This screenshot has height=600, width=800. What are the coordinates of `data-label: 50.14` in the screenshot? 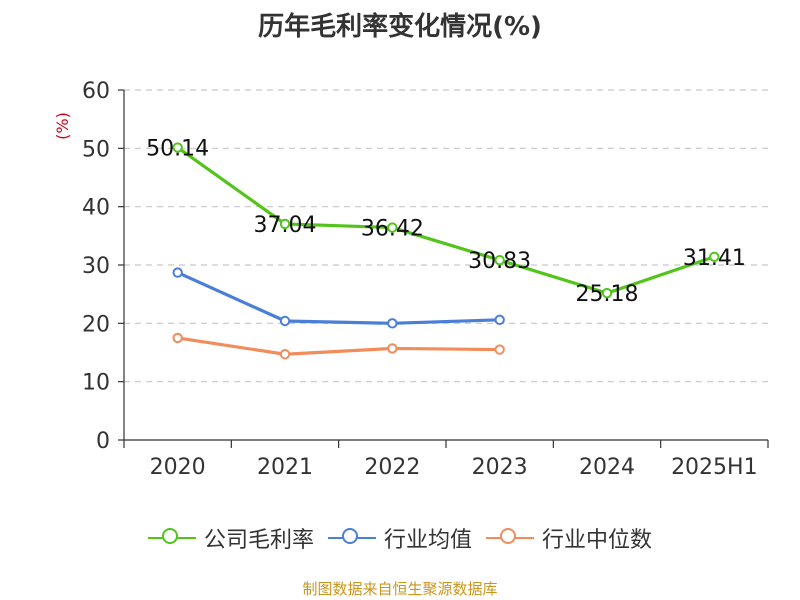 It's located at (177, 149).